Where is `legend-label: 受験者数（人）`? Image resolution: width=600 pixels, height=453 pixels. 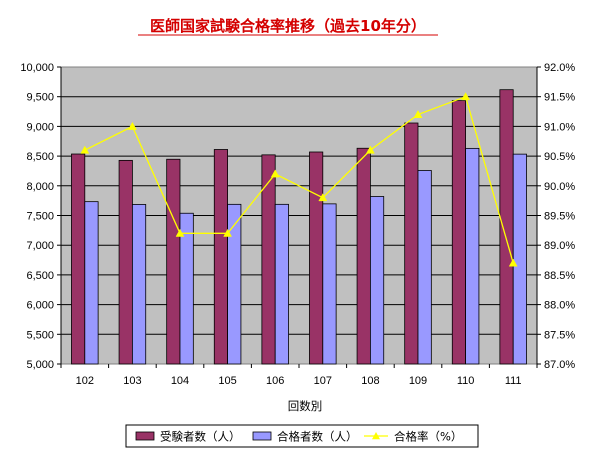
legend-label: 受験者数（人） is located at coordinates (200, 437).